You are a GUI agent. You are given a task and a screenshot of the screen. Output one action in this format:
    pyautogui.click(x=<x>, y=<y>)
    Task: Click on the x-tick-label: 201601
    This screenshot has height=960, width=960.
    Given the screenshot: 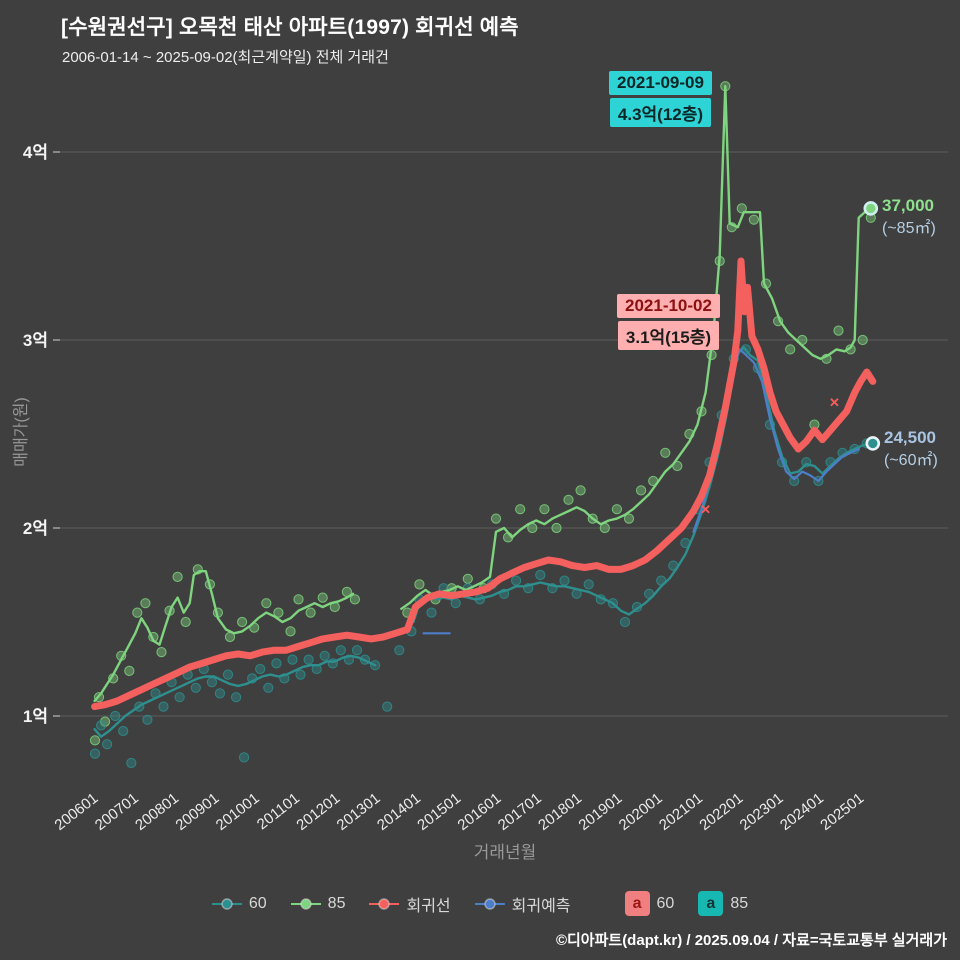 What is the action you would take?
    pyautogui.click(x=480, y=812)
    